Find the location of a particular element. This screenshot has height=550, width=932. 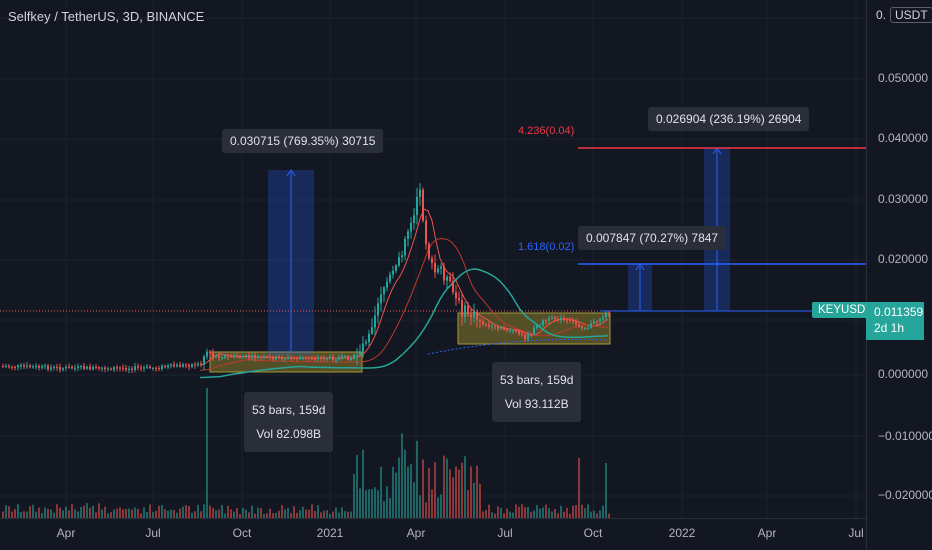

current-price-label: 0.011359 2d 1h is located at coordinates (895, 321).